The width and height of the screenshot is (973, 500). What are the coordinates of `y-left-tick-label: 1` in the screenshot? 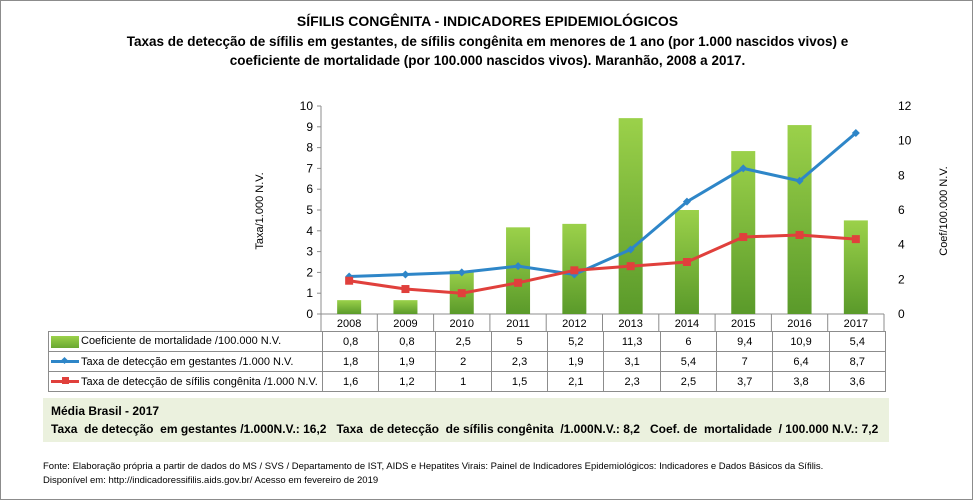 It's located at (309, 293).